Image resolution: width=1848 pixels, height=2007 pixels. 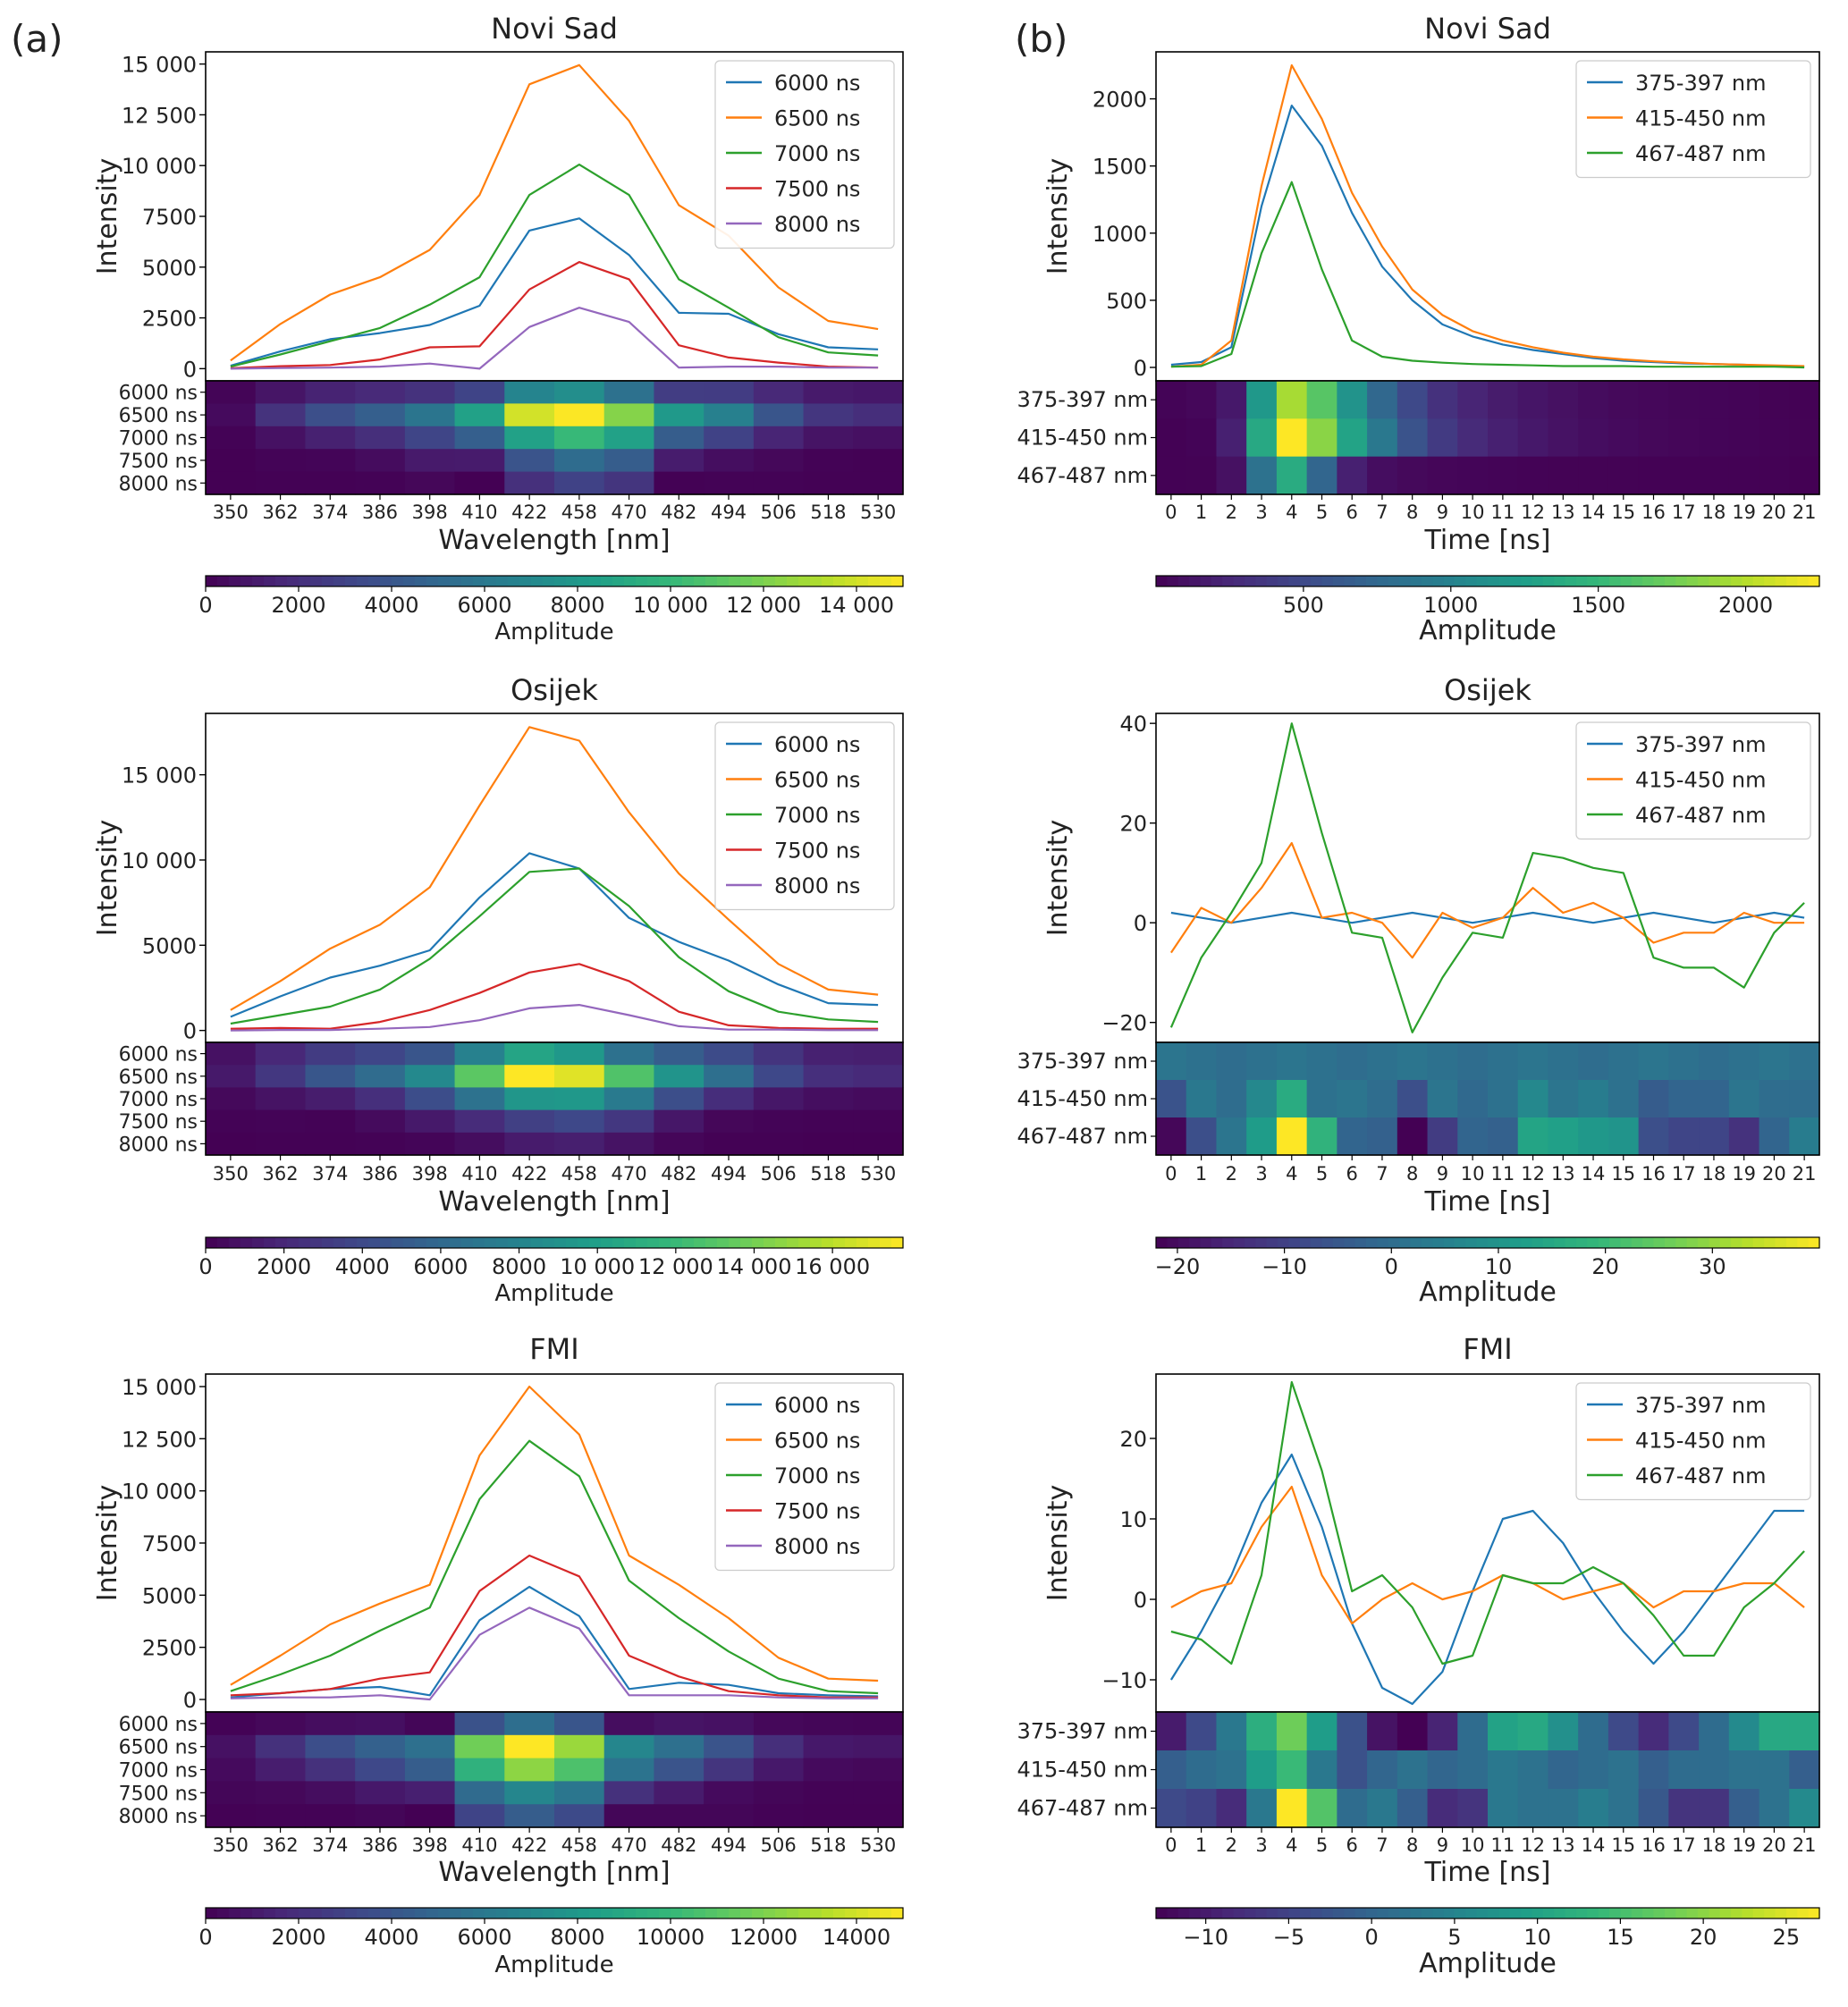 What do you see at coordinates (1041, 39) in the screenshot?
I see `panel-label-b: (b)` at bounding box center [1041, 39].